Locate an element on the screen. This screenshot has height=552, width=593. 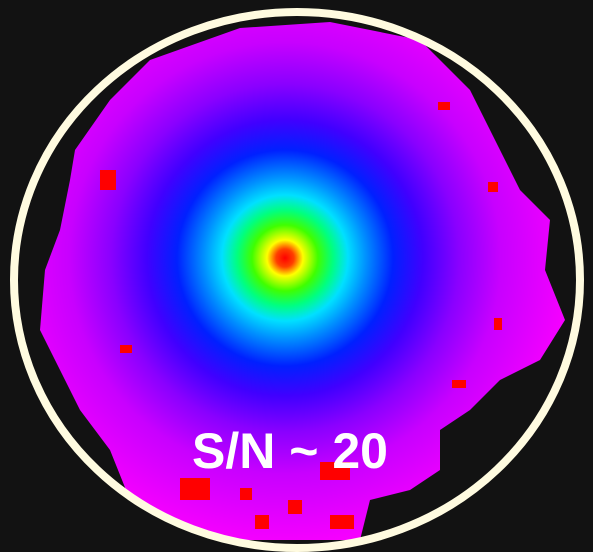
snr-label: S/N ~ 20 is located at coordinates (290, 451).